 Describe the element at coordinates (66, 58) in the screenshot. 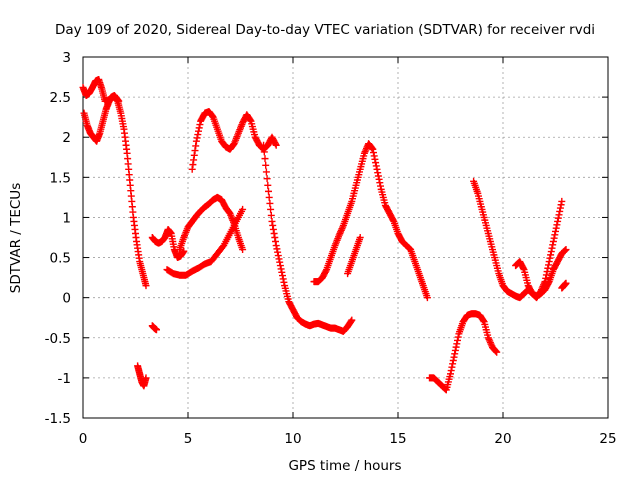

I see `y-tick-label: 3` at that location.